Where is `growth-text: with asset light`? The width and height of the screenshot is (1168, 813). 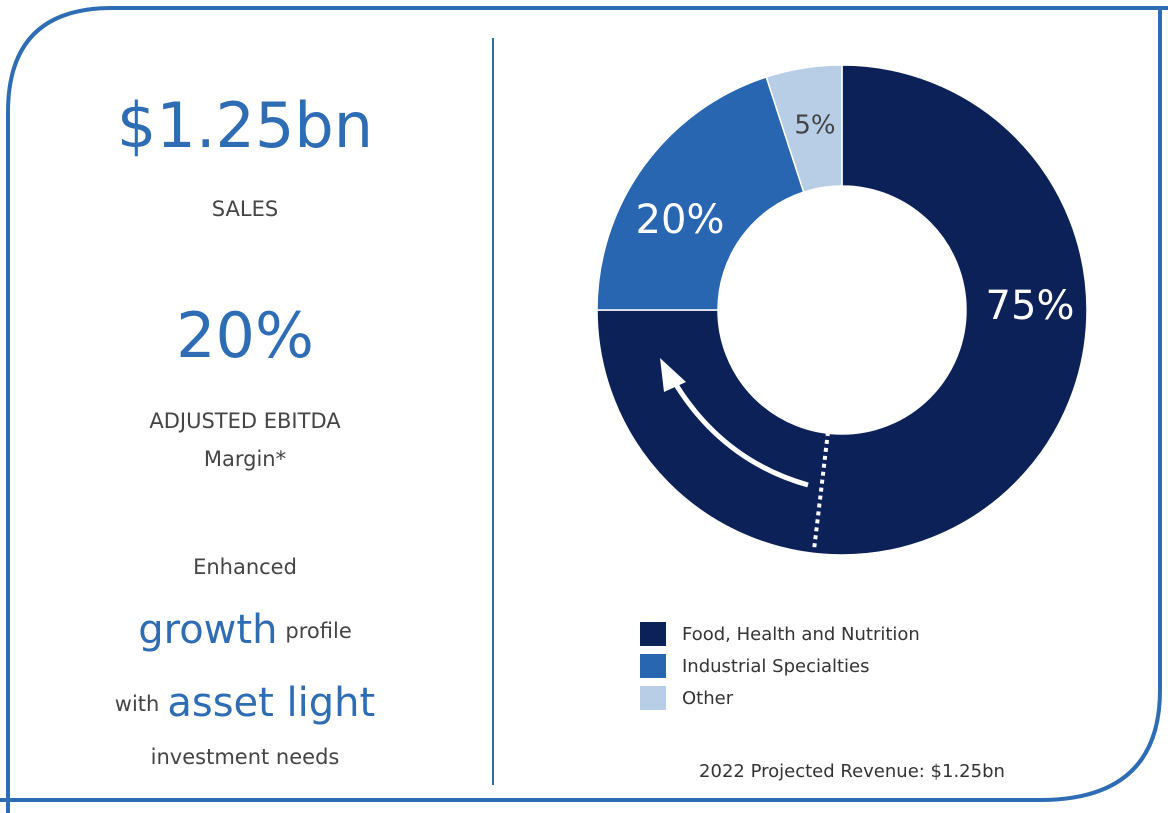
growth-text: with asset light is located at coordinates (245, 703).